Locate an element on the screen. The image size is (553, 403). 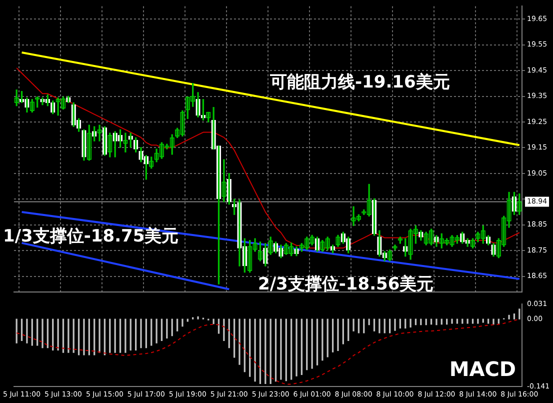
annotation: 2/3支撑位-18.56美元 is located at coordinates (346, 284).